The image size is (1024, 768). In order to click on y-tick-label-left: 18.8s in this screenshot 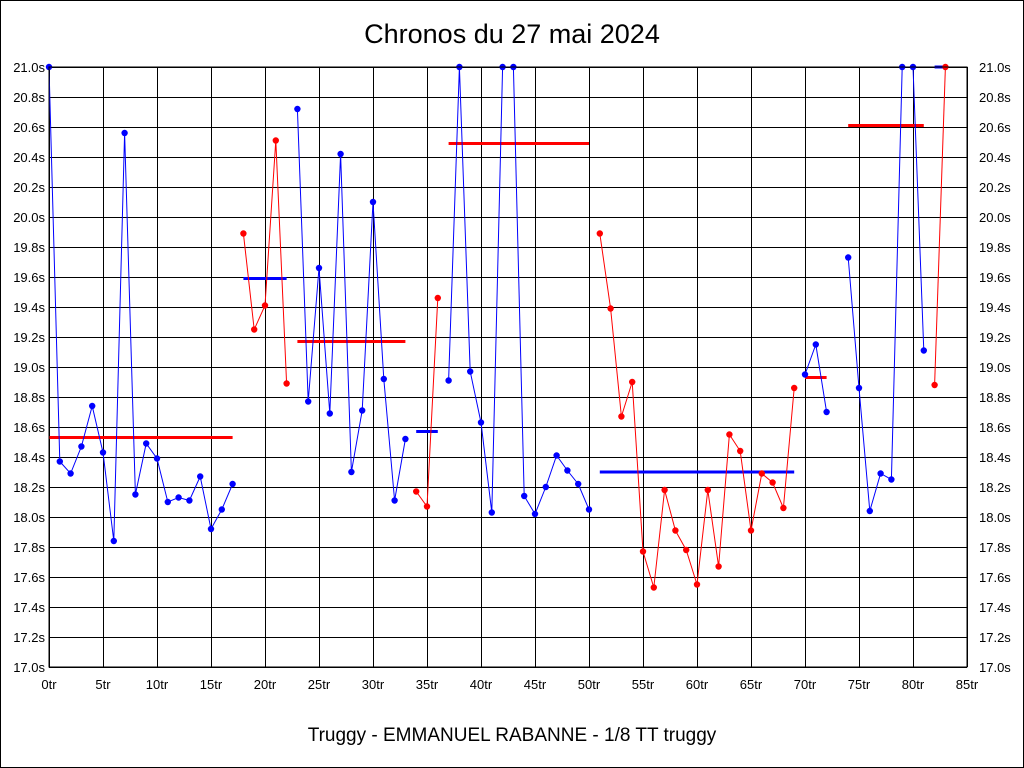, I will do `click(29, 397)`.